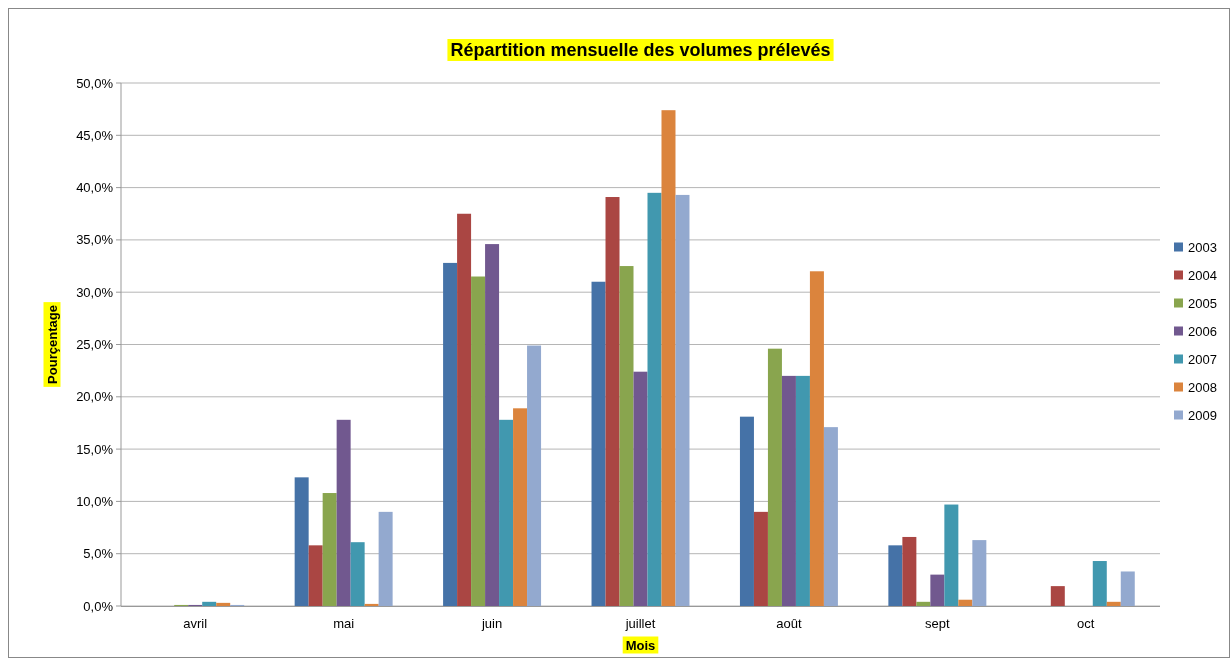 This screenshot has height=666, width=1231. Describe the element at coordinates (95, 240) in the screenshot. I see `y-tick-label: 35,0%` at that location.